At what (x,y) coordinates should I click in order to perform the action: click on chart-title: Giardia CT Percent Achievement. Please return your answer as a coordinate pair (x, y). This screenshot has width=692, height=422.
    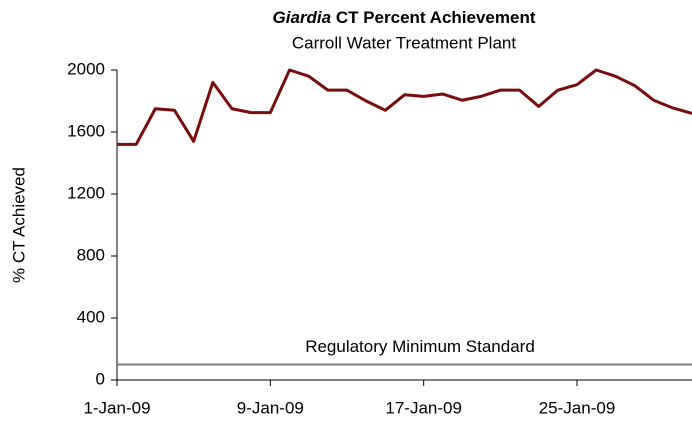
    Looking at the image, I should click on (404, 17).